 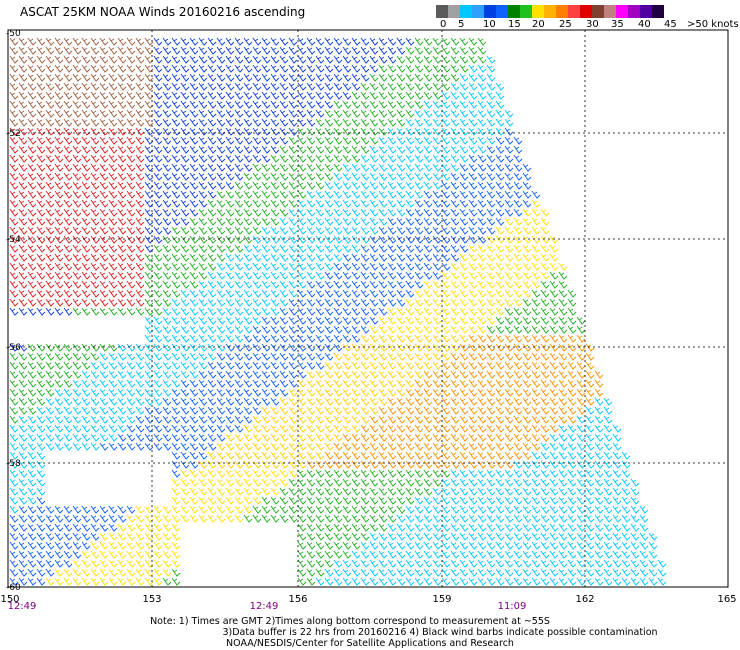 I want to click on legend-label-30: 30, so click(x=592, y=24).